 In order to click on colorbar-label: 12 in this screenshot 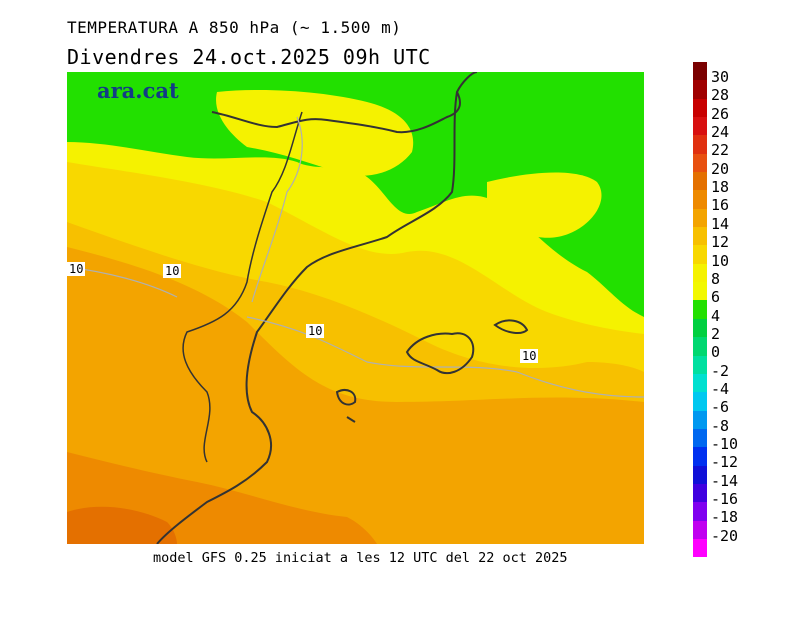, I will do `click(720, 242)`.